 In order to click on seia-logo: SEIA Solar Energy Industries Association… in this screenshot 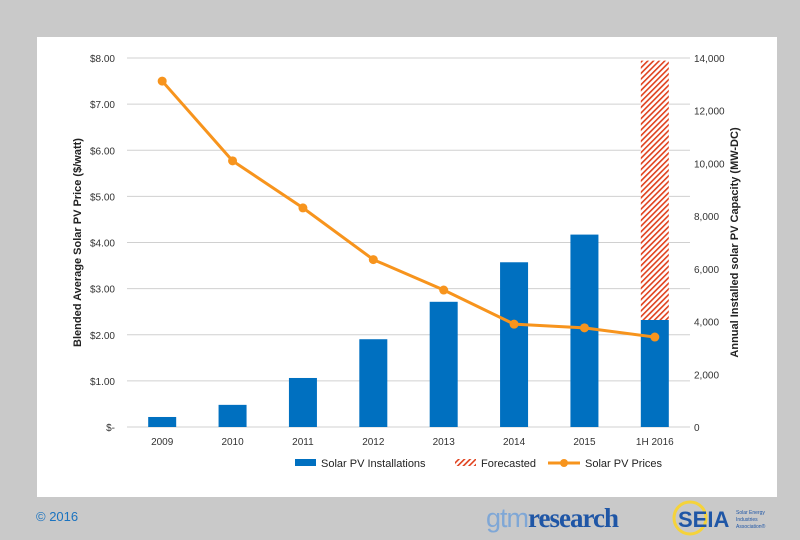, I will do `click(719, 518)`.